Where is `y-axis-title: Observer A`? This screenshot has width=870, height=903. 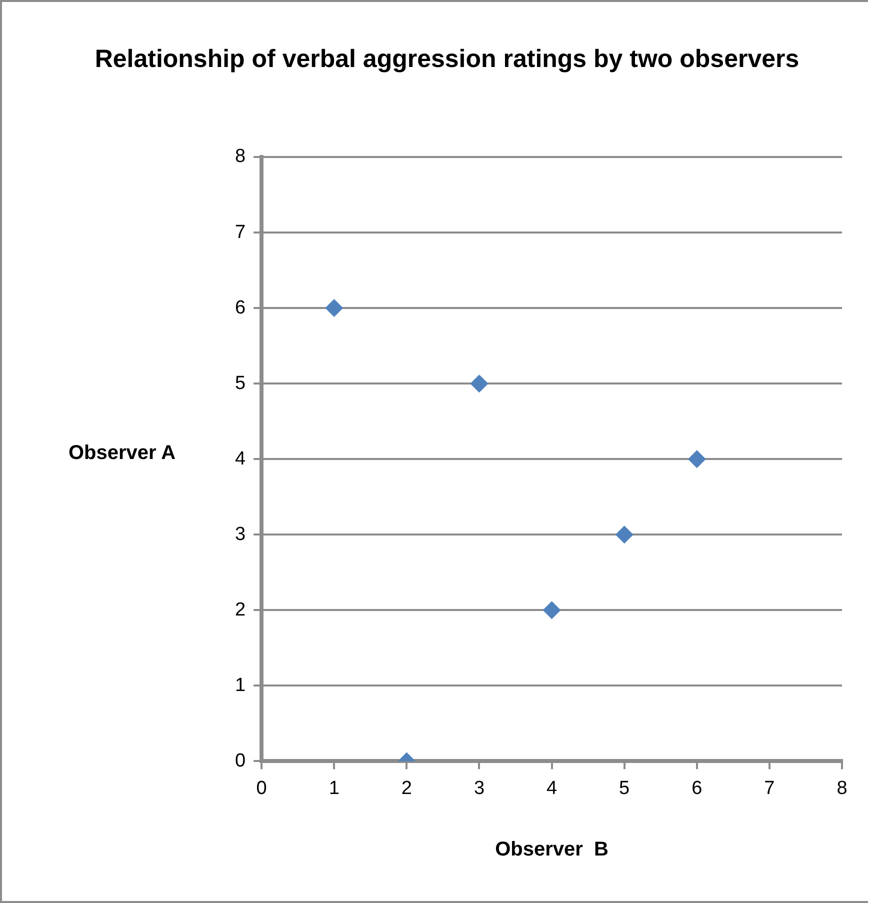 y-axis-title: Observer A is located at coordinates (122, 453).